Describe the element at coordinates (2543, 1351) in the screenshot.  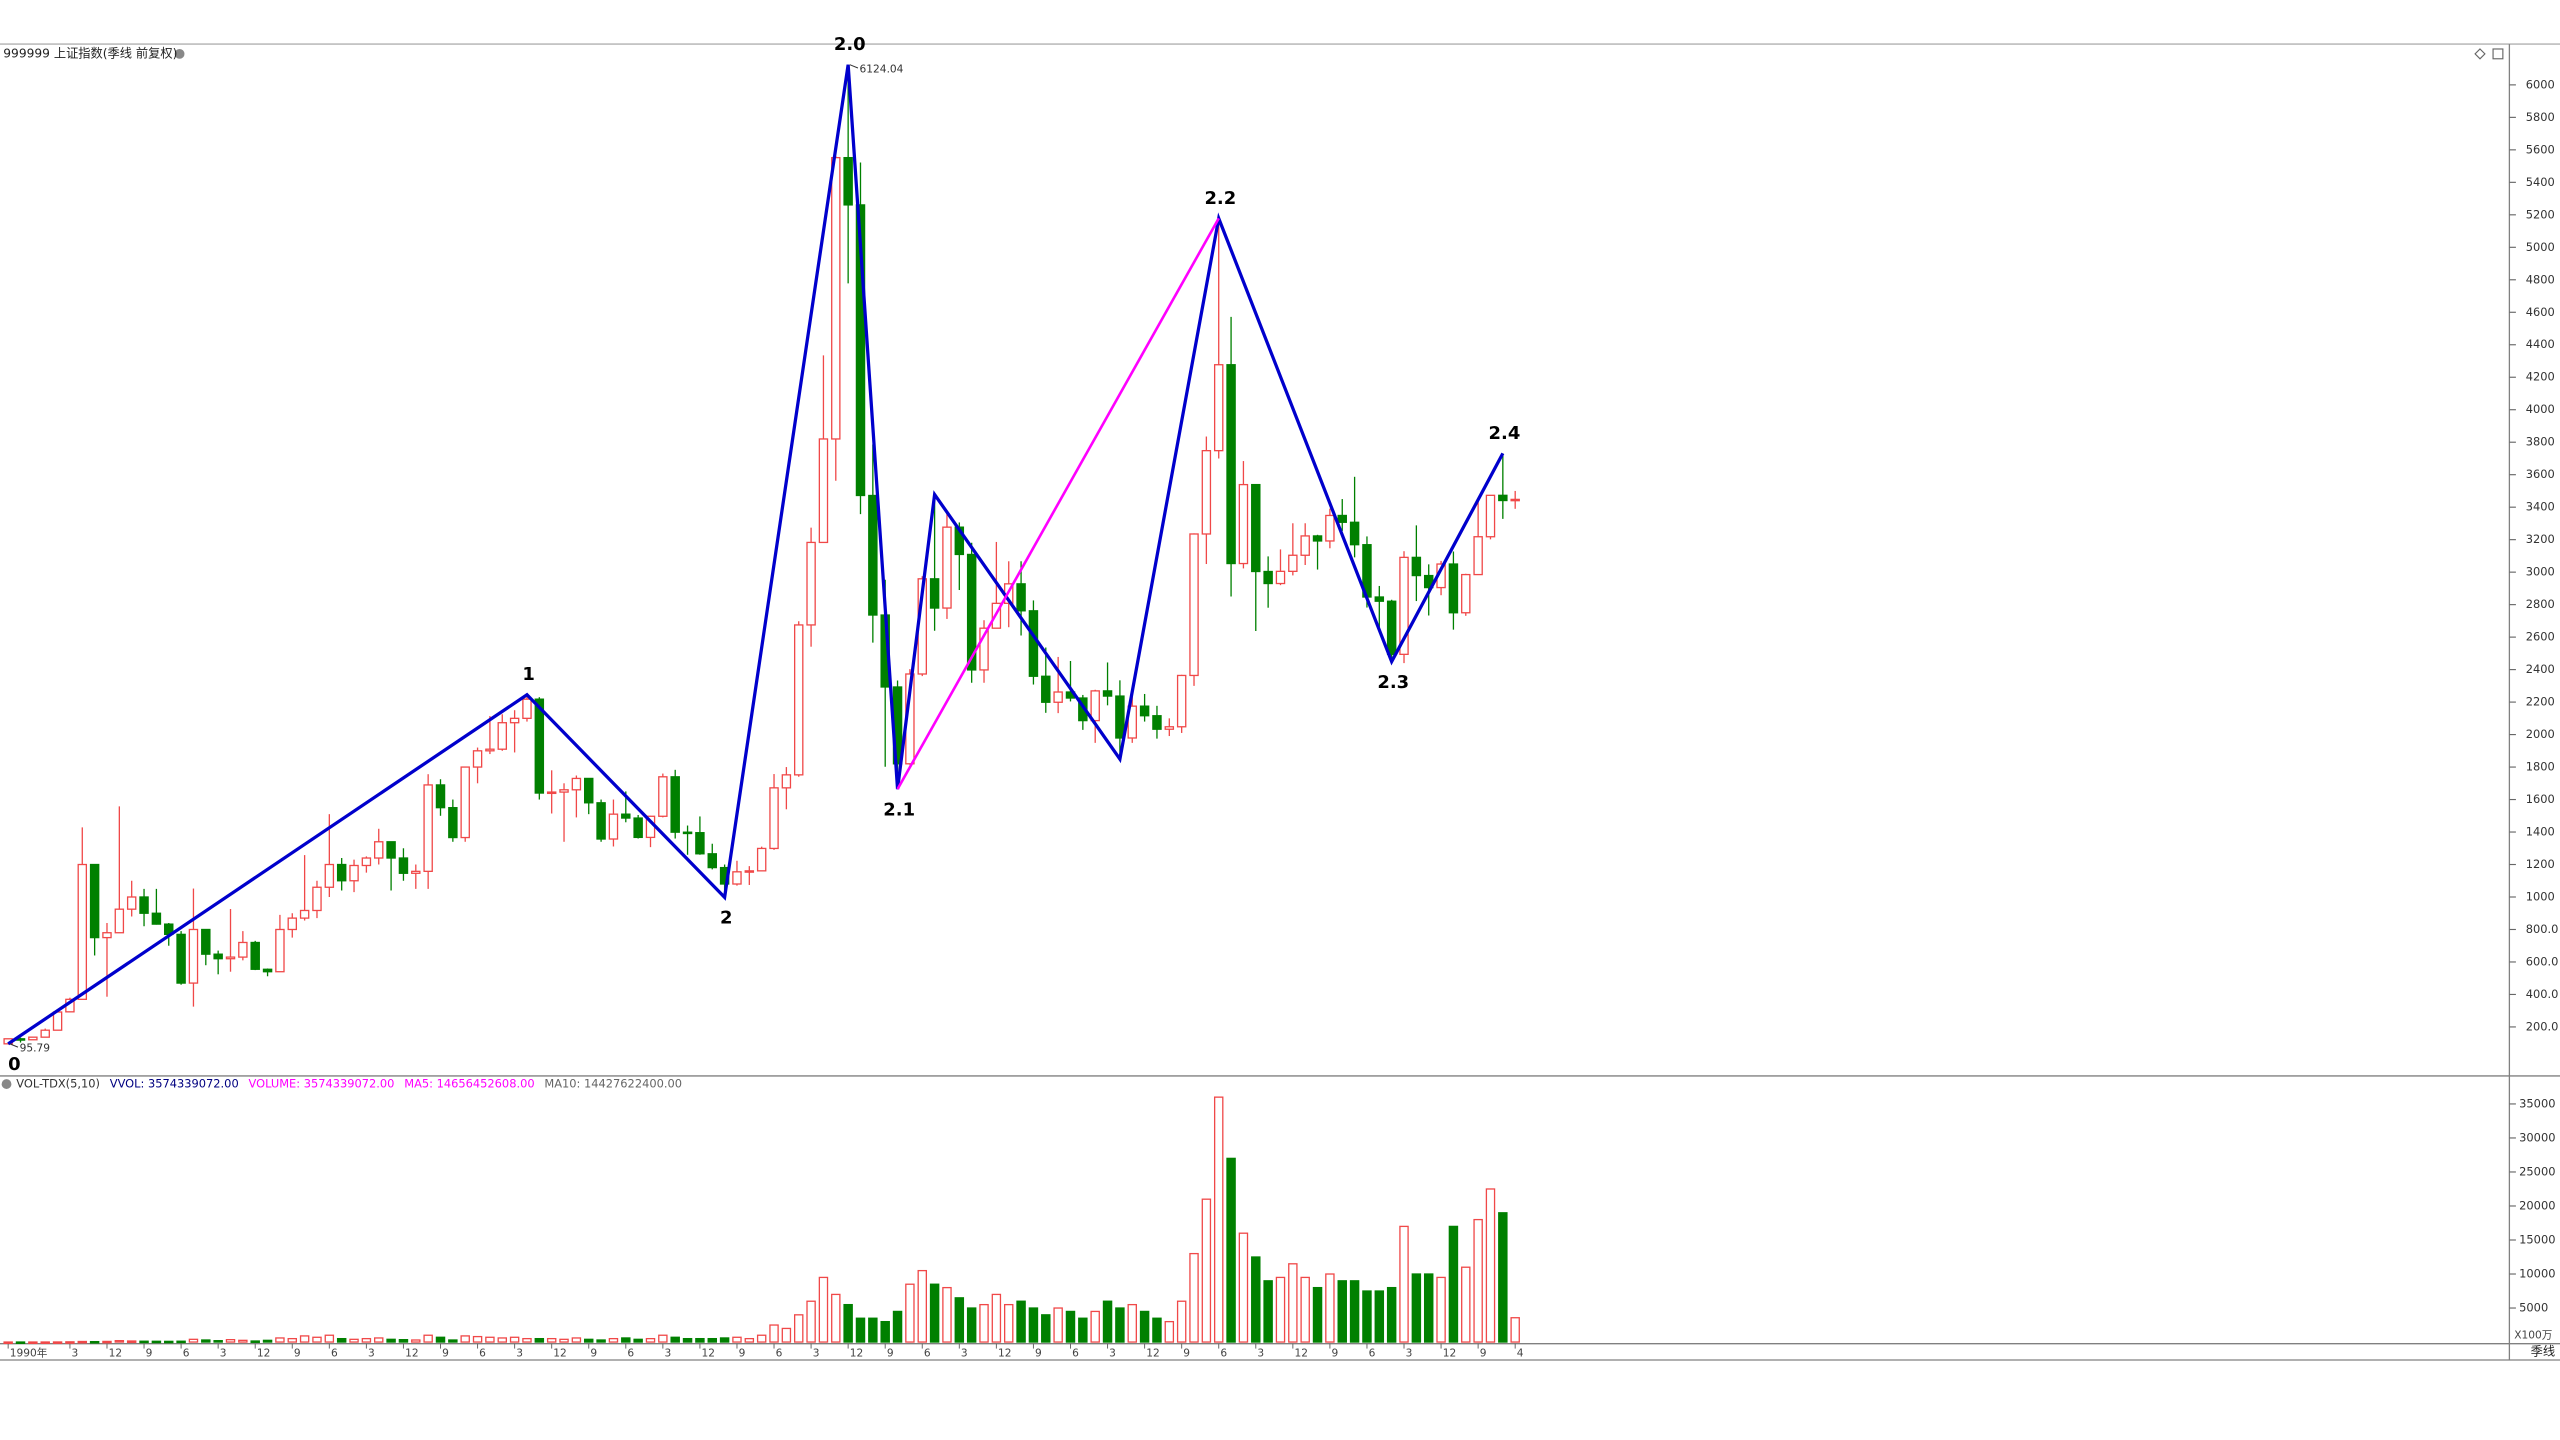
I see `period-label: 季线` at that location.